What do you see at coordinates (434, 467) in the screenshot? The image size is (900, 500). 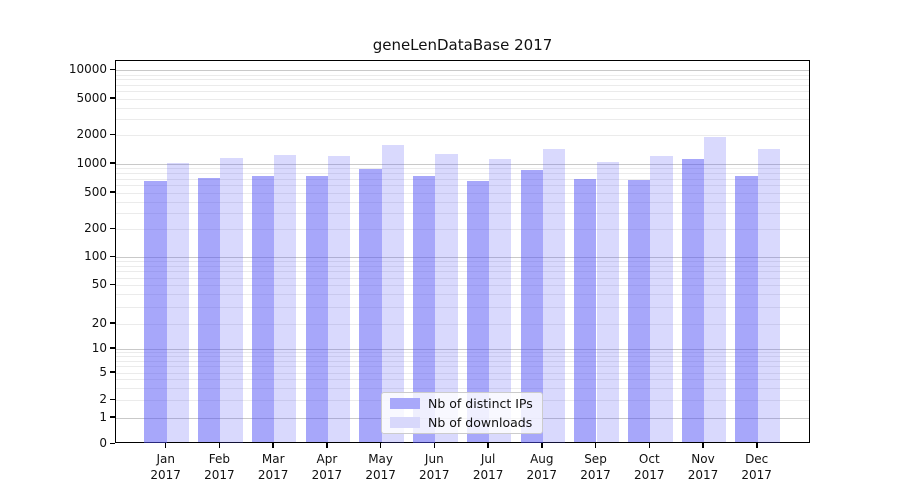 I see `x-tick-label-jun: Jun 2017` at bounding box center [434, 467].